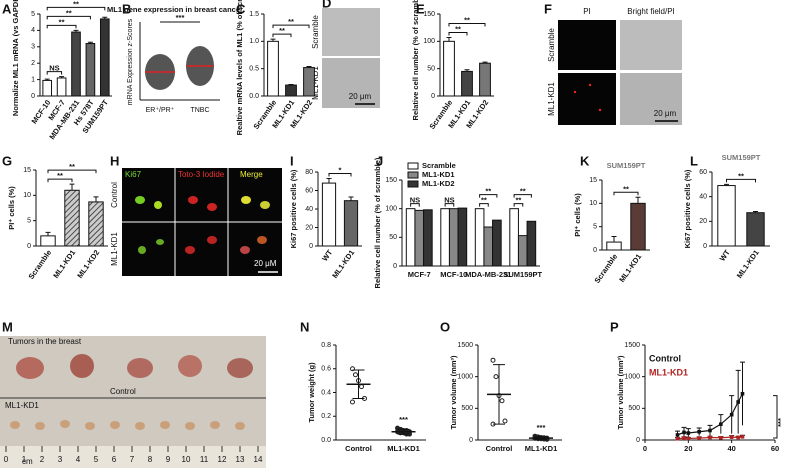 The image size is (800, 468). What do you see at coordinates (309, 172) in the screenshot?
I see `y-tick-label: 80` at bounding box center [309, 172].